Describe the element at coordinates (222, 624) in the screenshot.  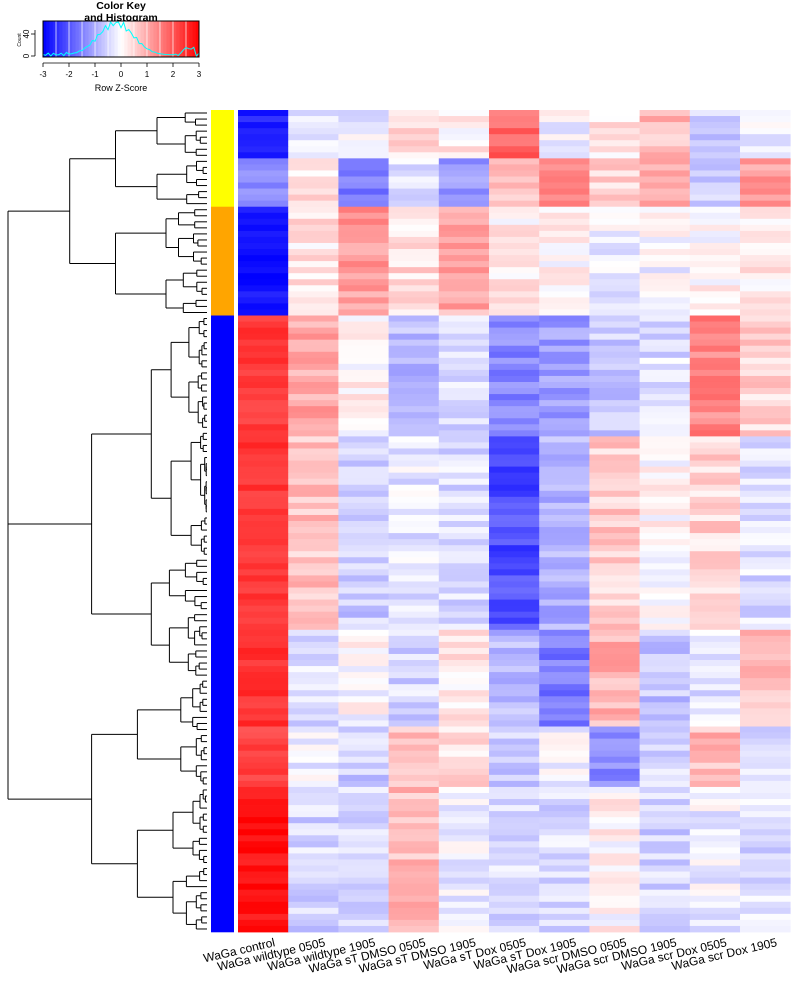
I see `row-group-color` at that location.